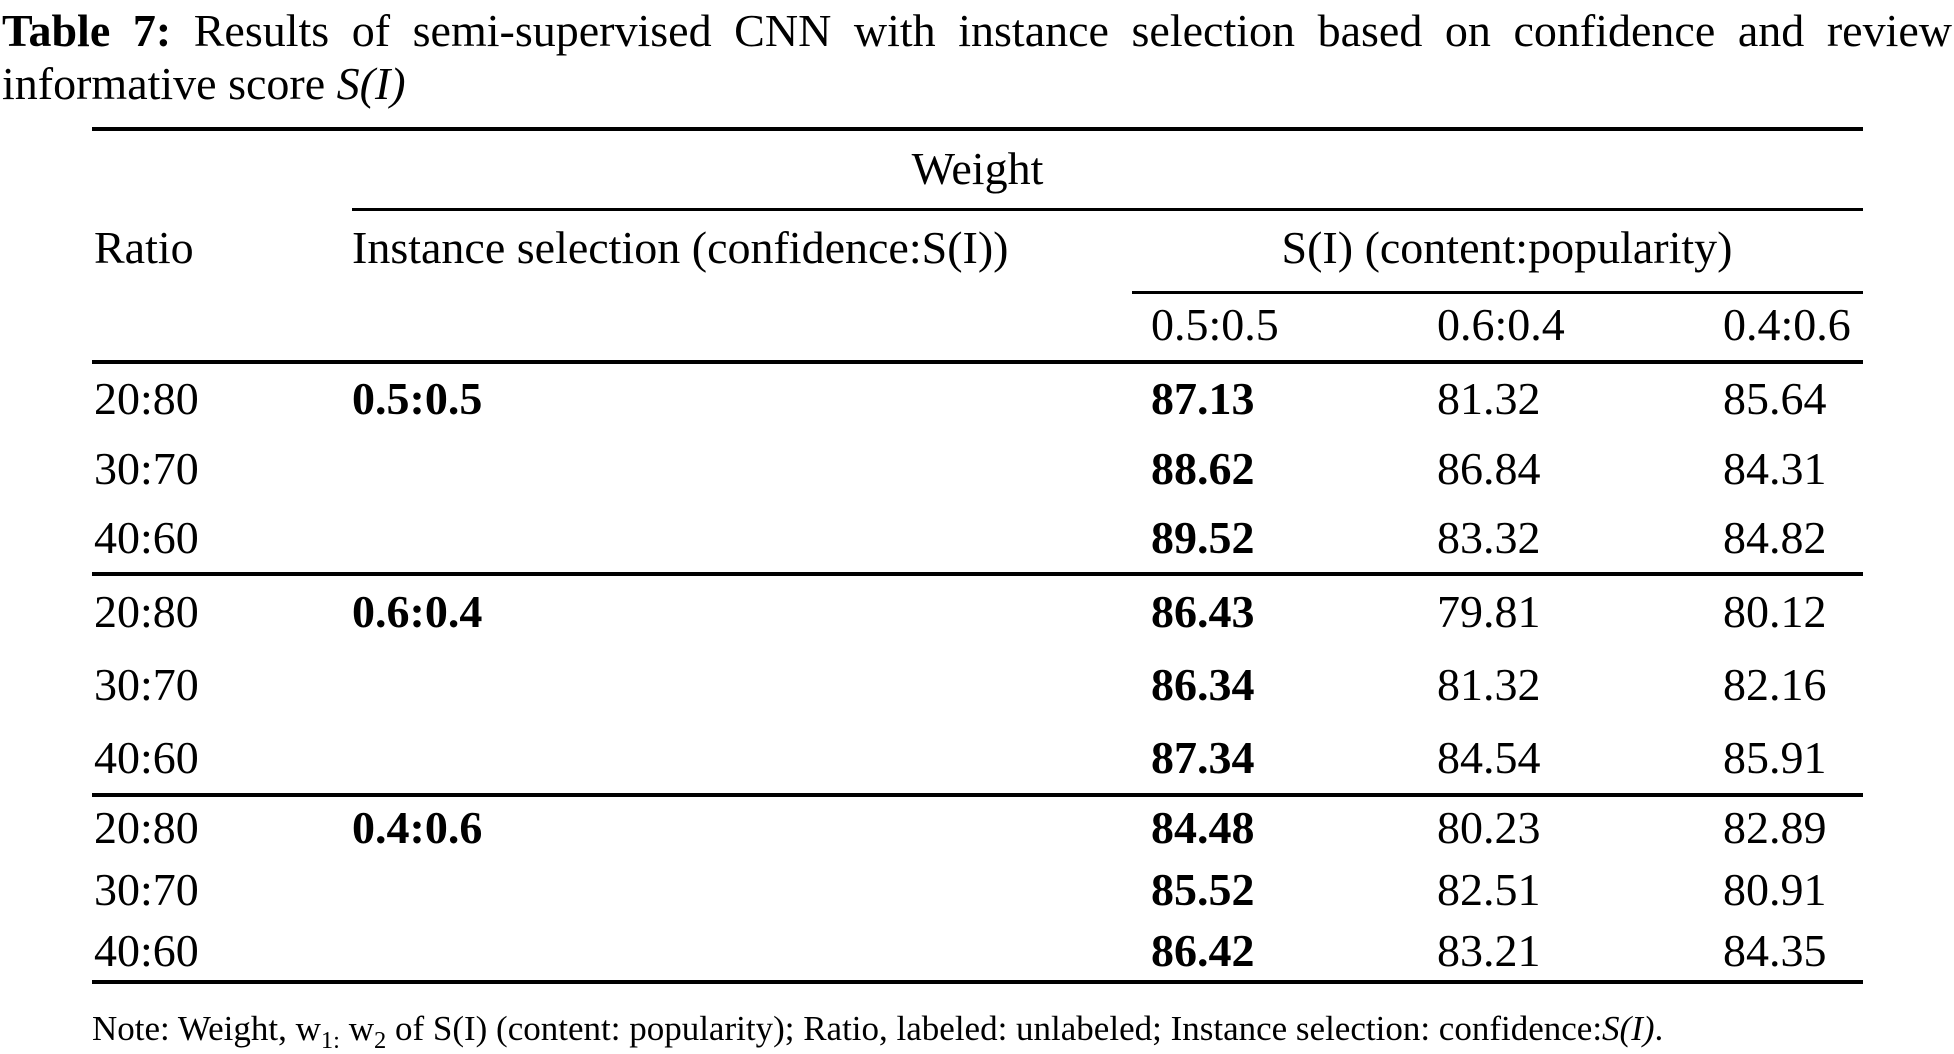 The width and height of the screenshot is (1954, 1054). Describe the element at coordinates (1107, 209) in the screenshot. I see `rule-under-weight` at that location.